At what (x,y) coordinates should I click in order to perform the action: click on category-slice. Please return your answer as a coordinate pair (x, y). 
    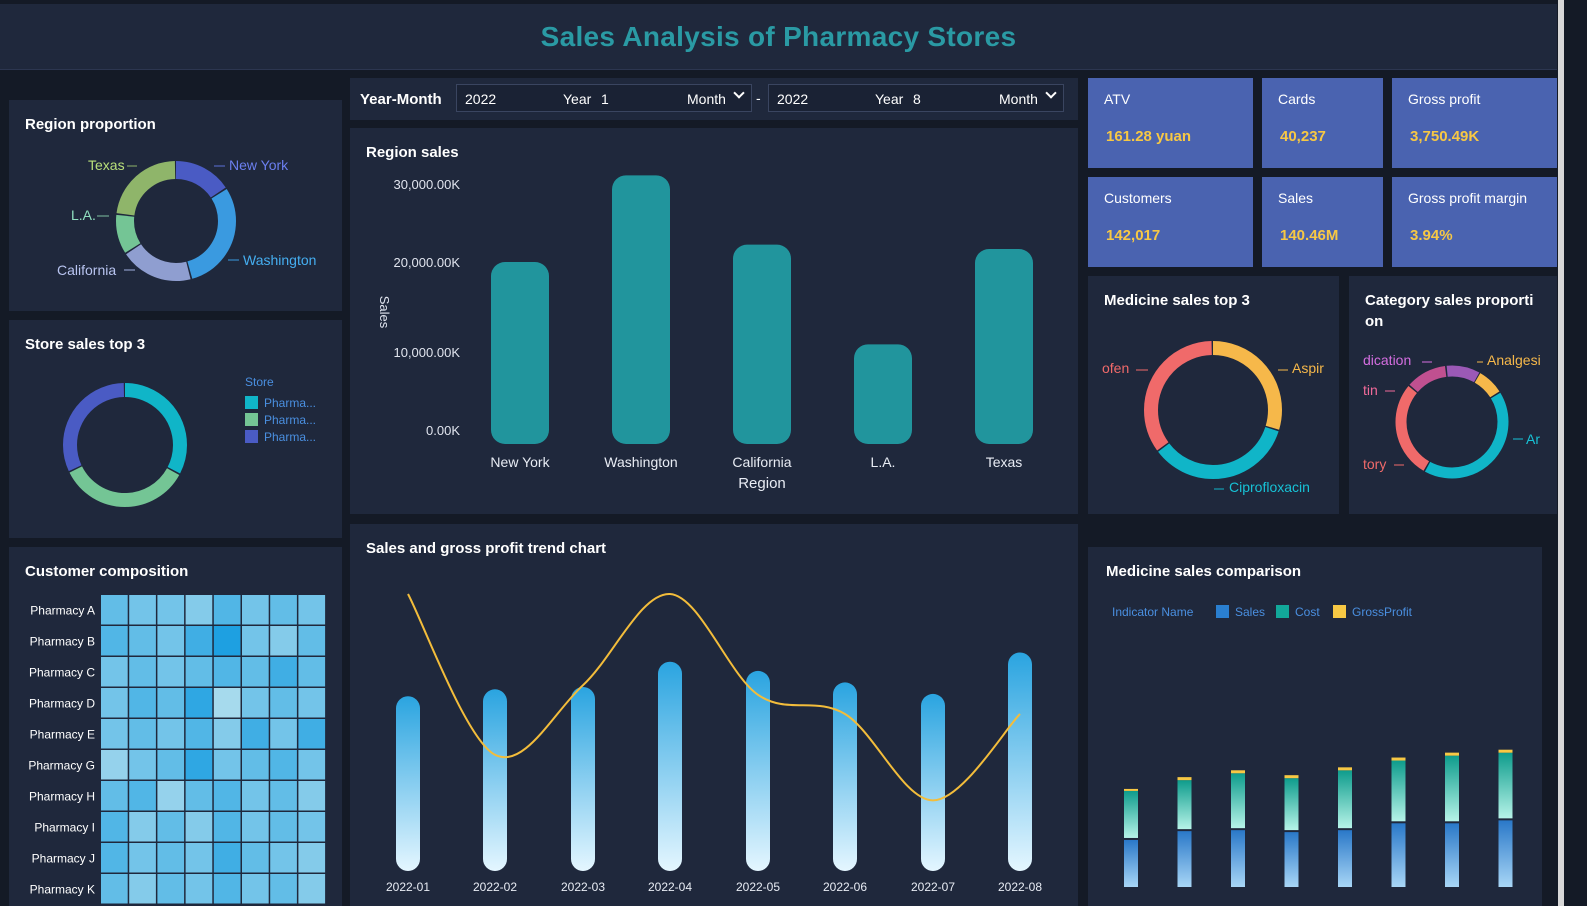
    Looking at the image, I should click on (1451, 421).